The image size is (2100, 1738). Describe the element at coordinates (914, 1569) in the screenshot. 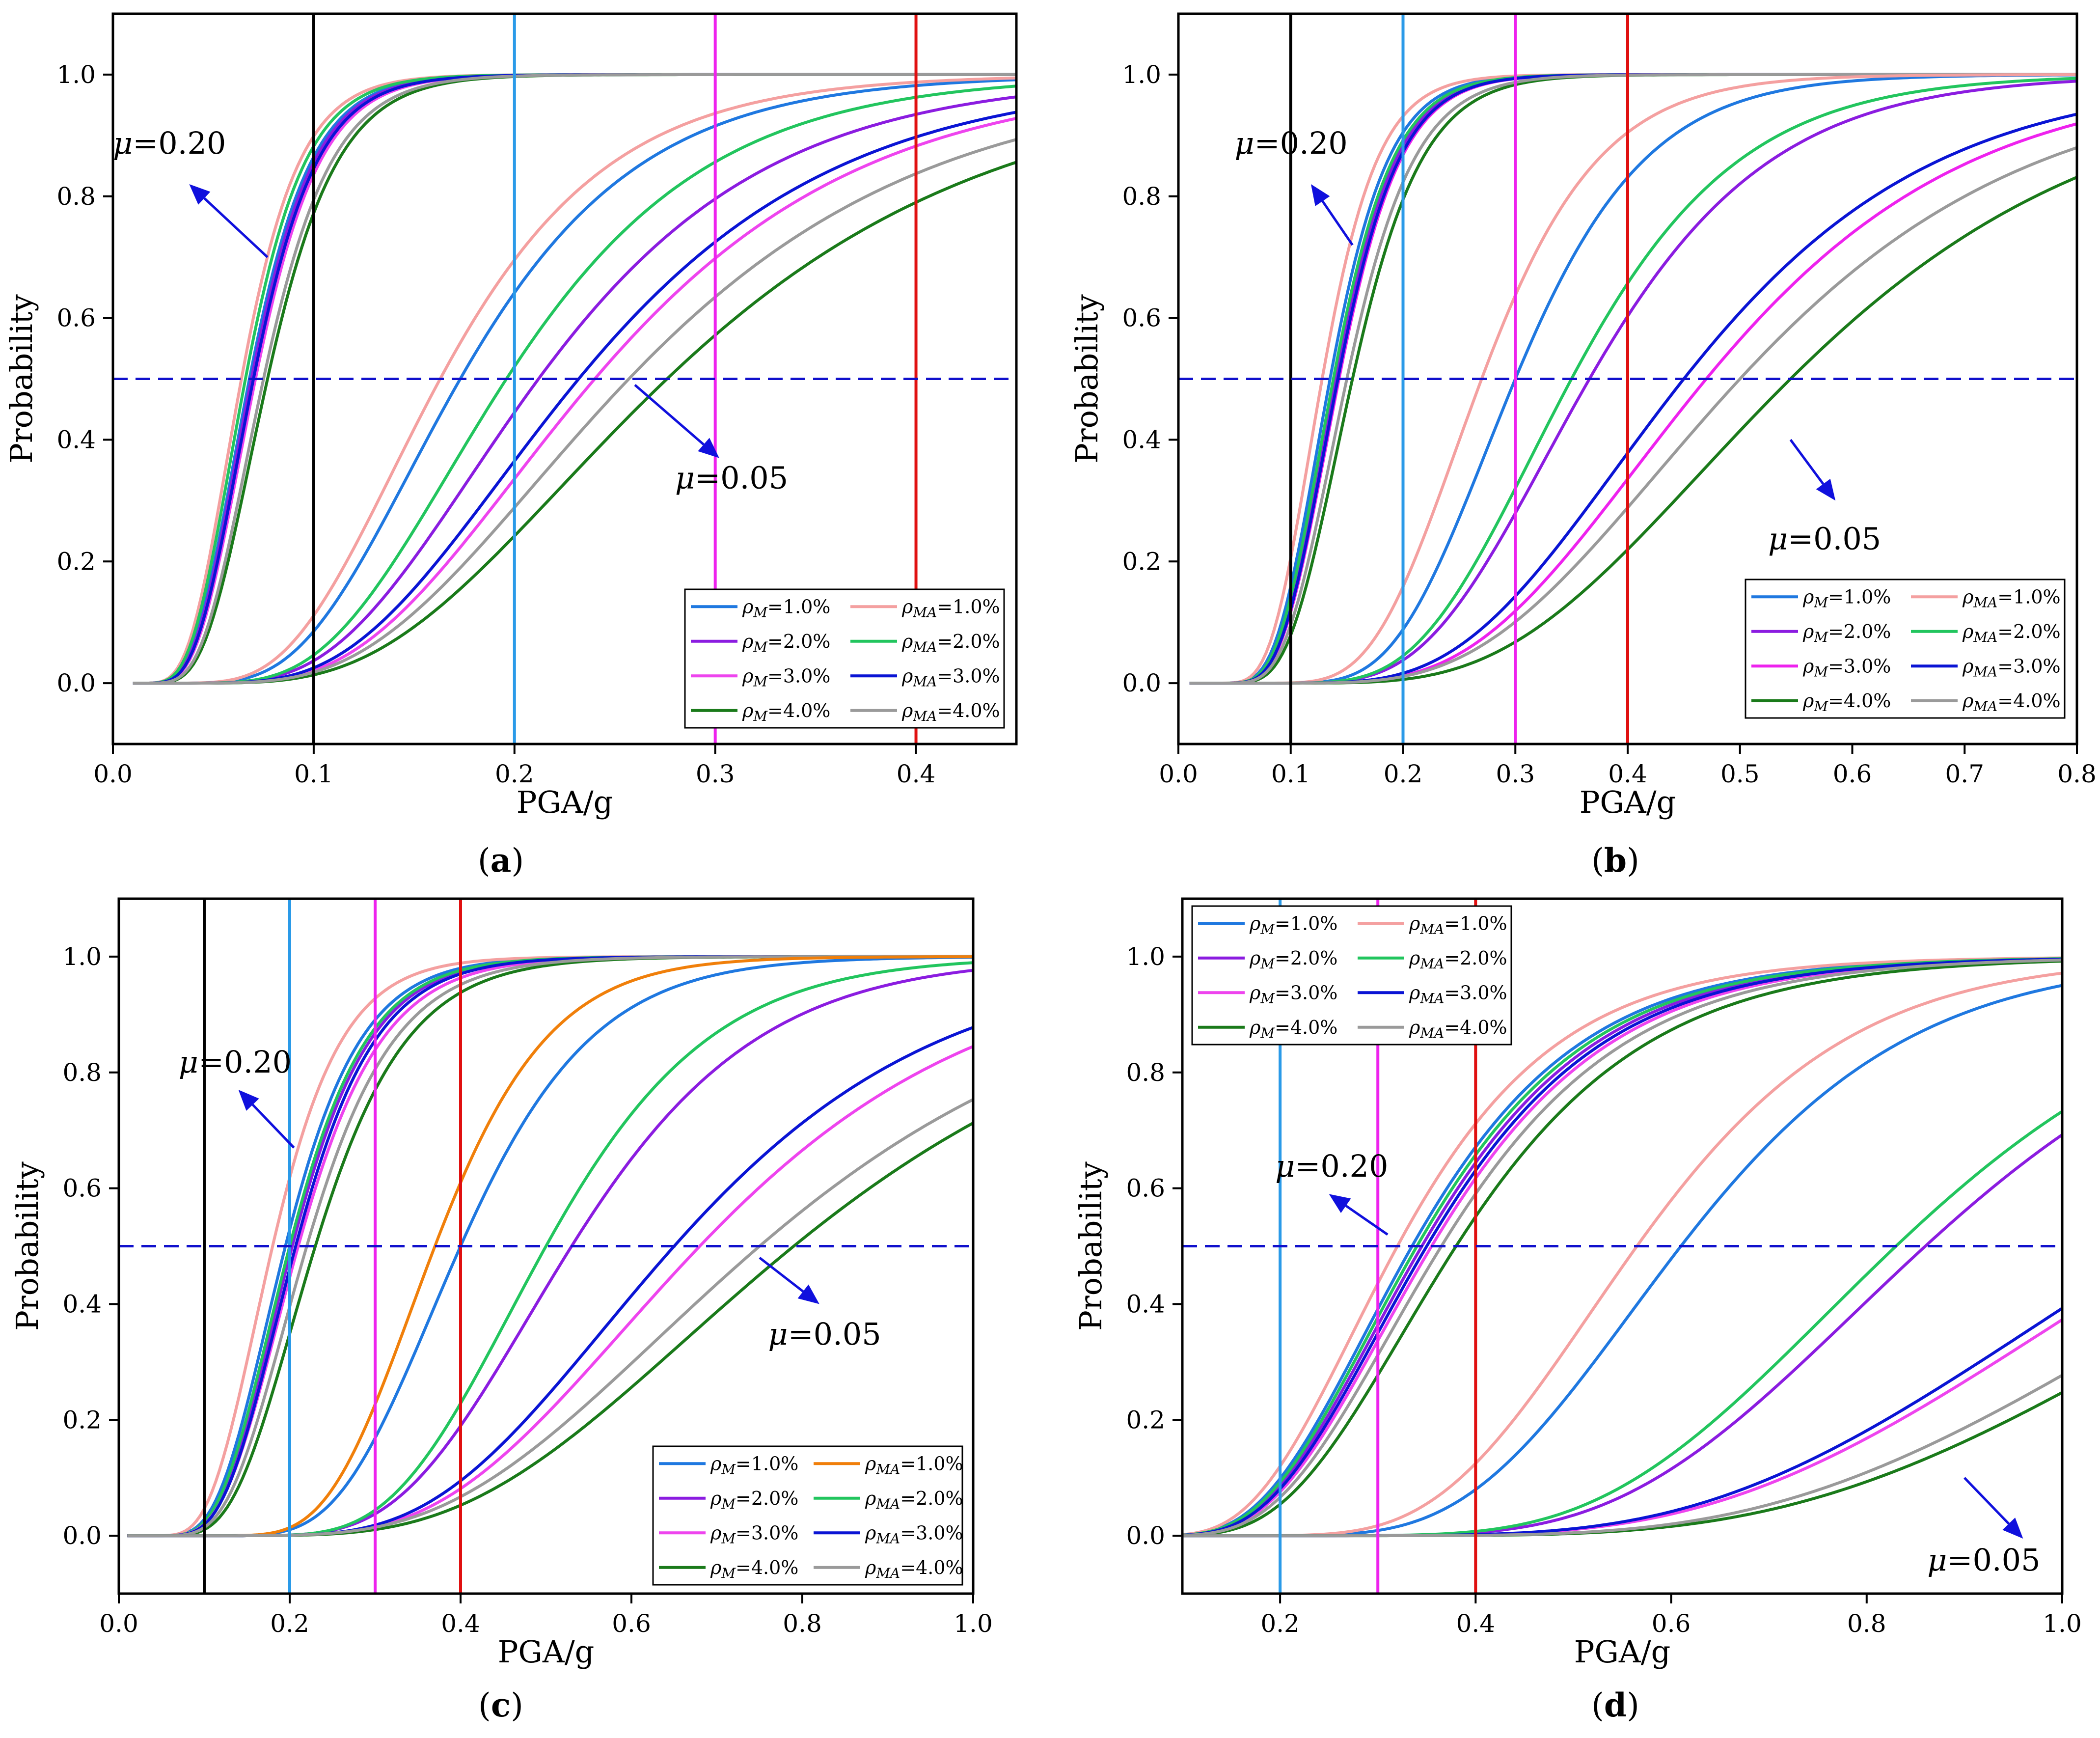

I see `legend-label: ρMA=4.0%` at that location.